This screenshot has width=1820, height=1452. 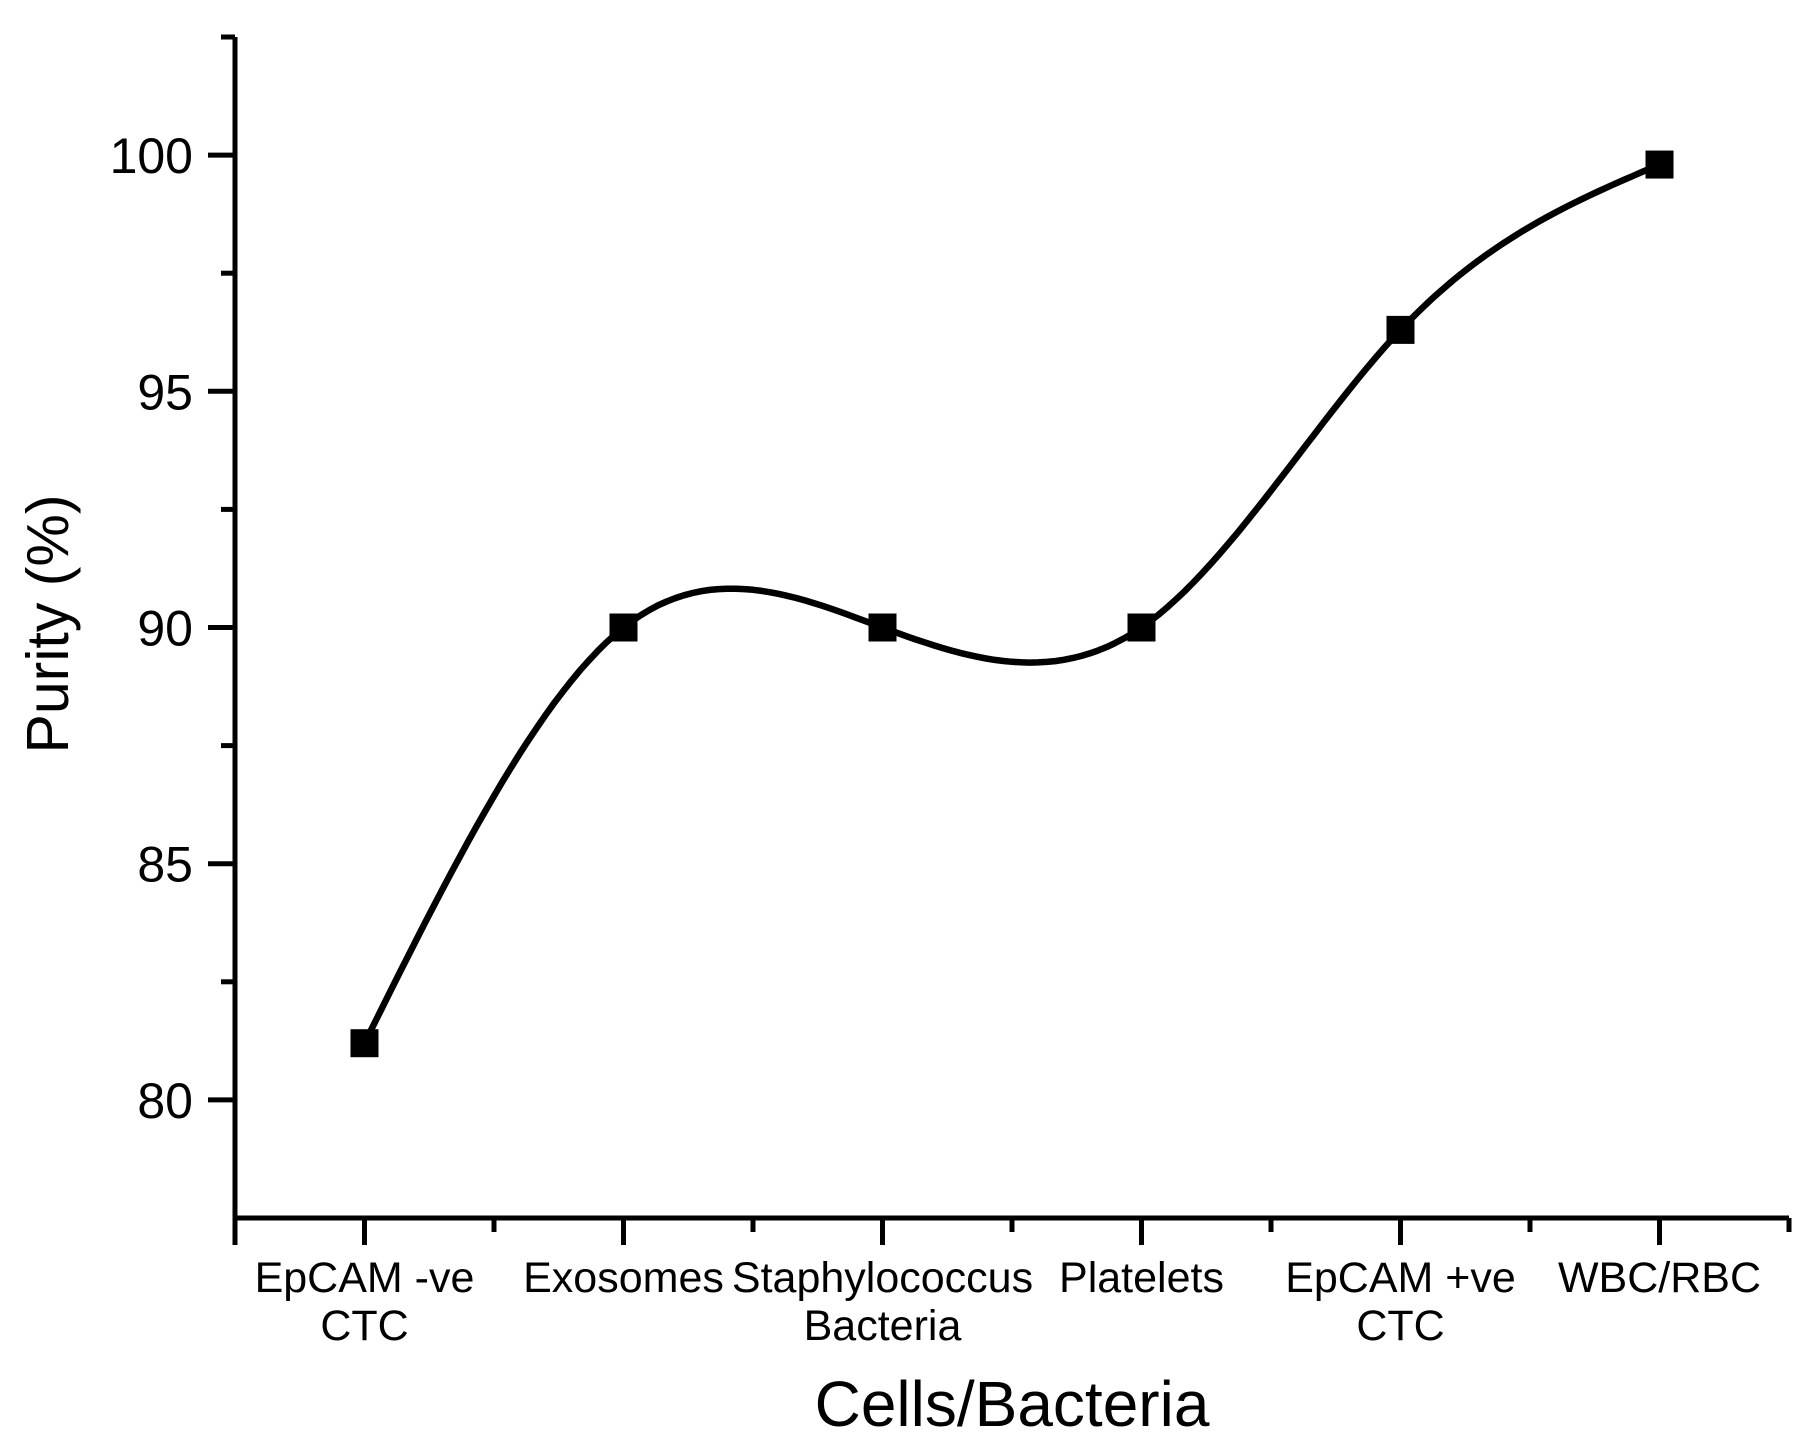 What do you see at coordinates (165, 392) in the screenshot?
I see `y-tick-label: 95` at bounding box center [165, 392].